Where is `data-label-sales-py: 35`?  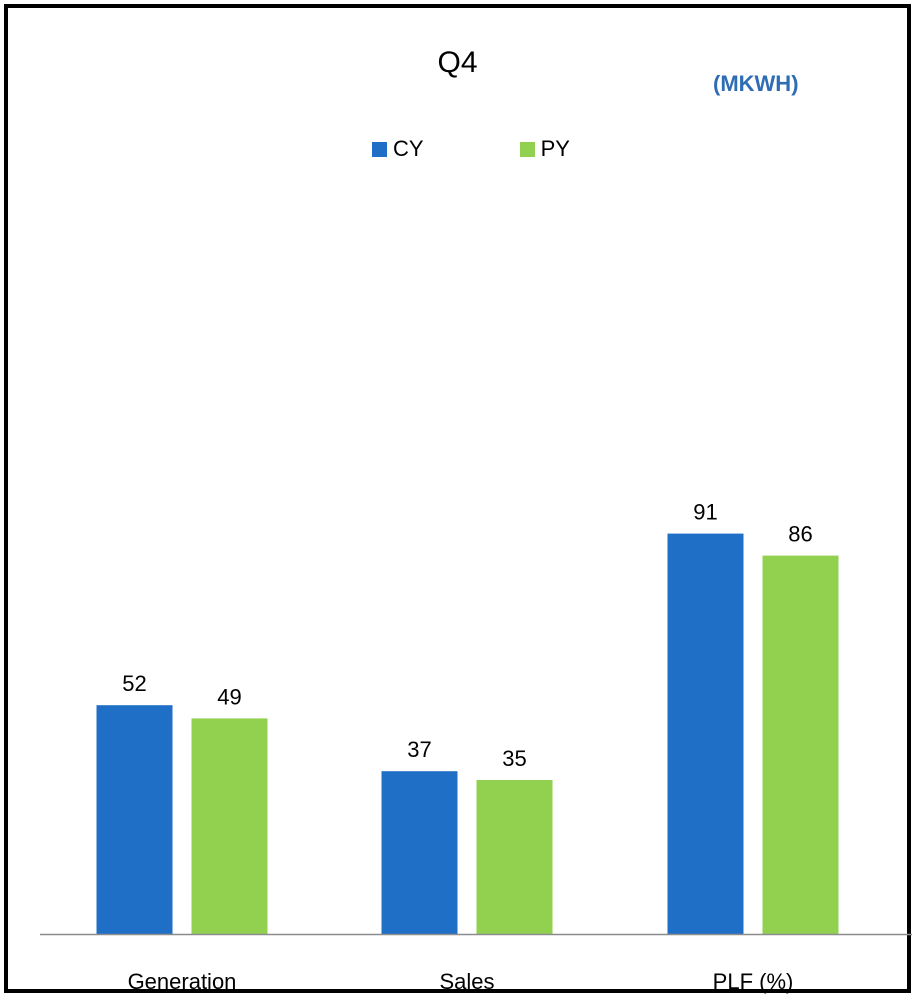 data-label-sales-py: 35 is located at coordinates (514, 758).